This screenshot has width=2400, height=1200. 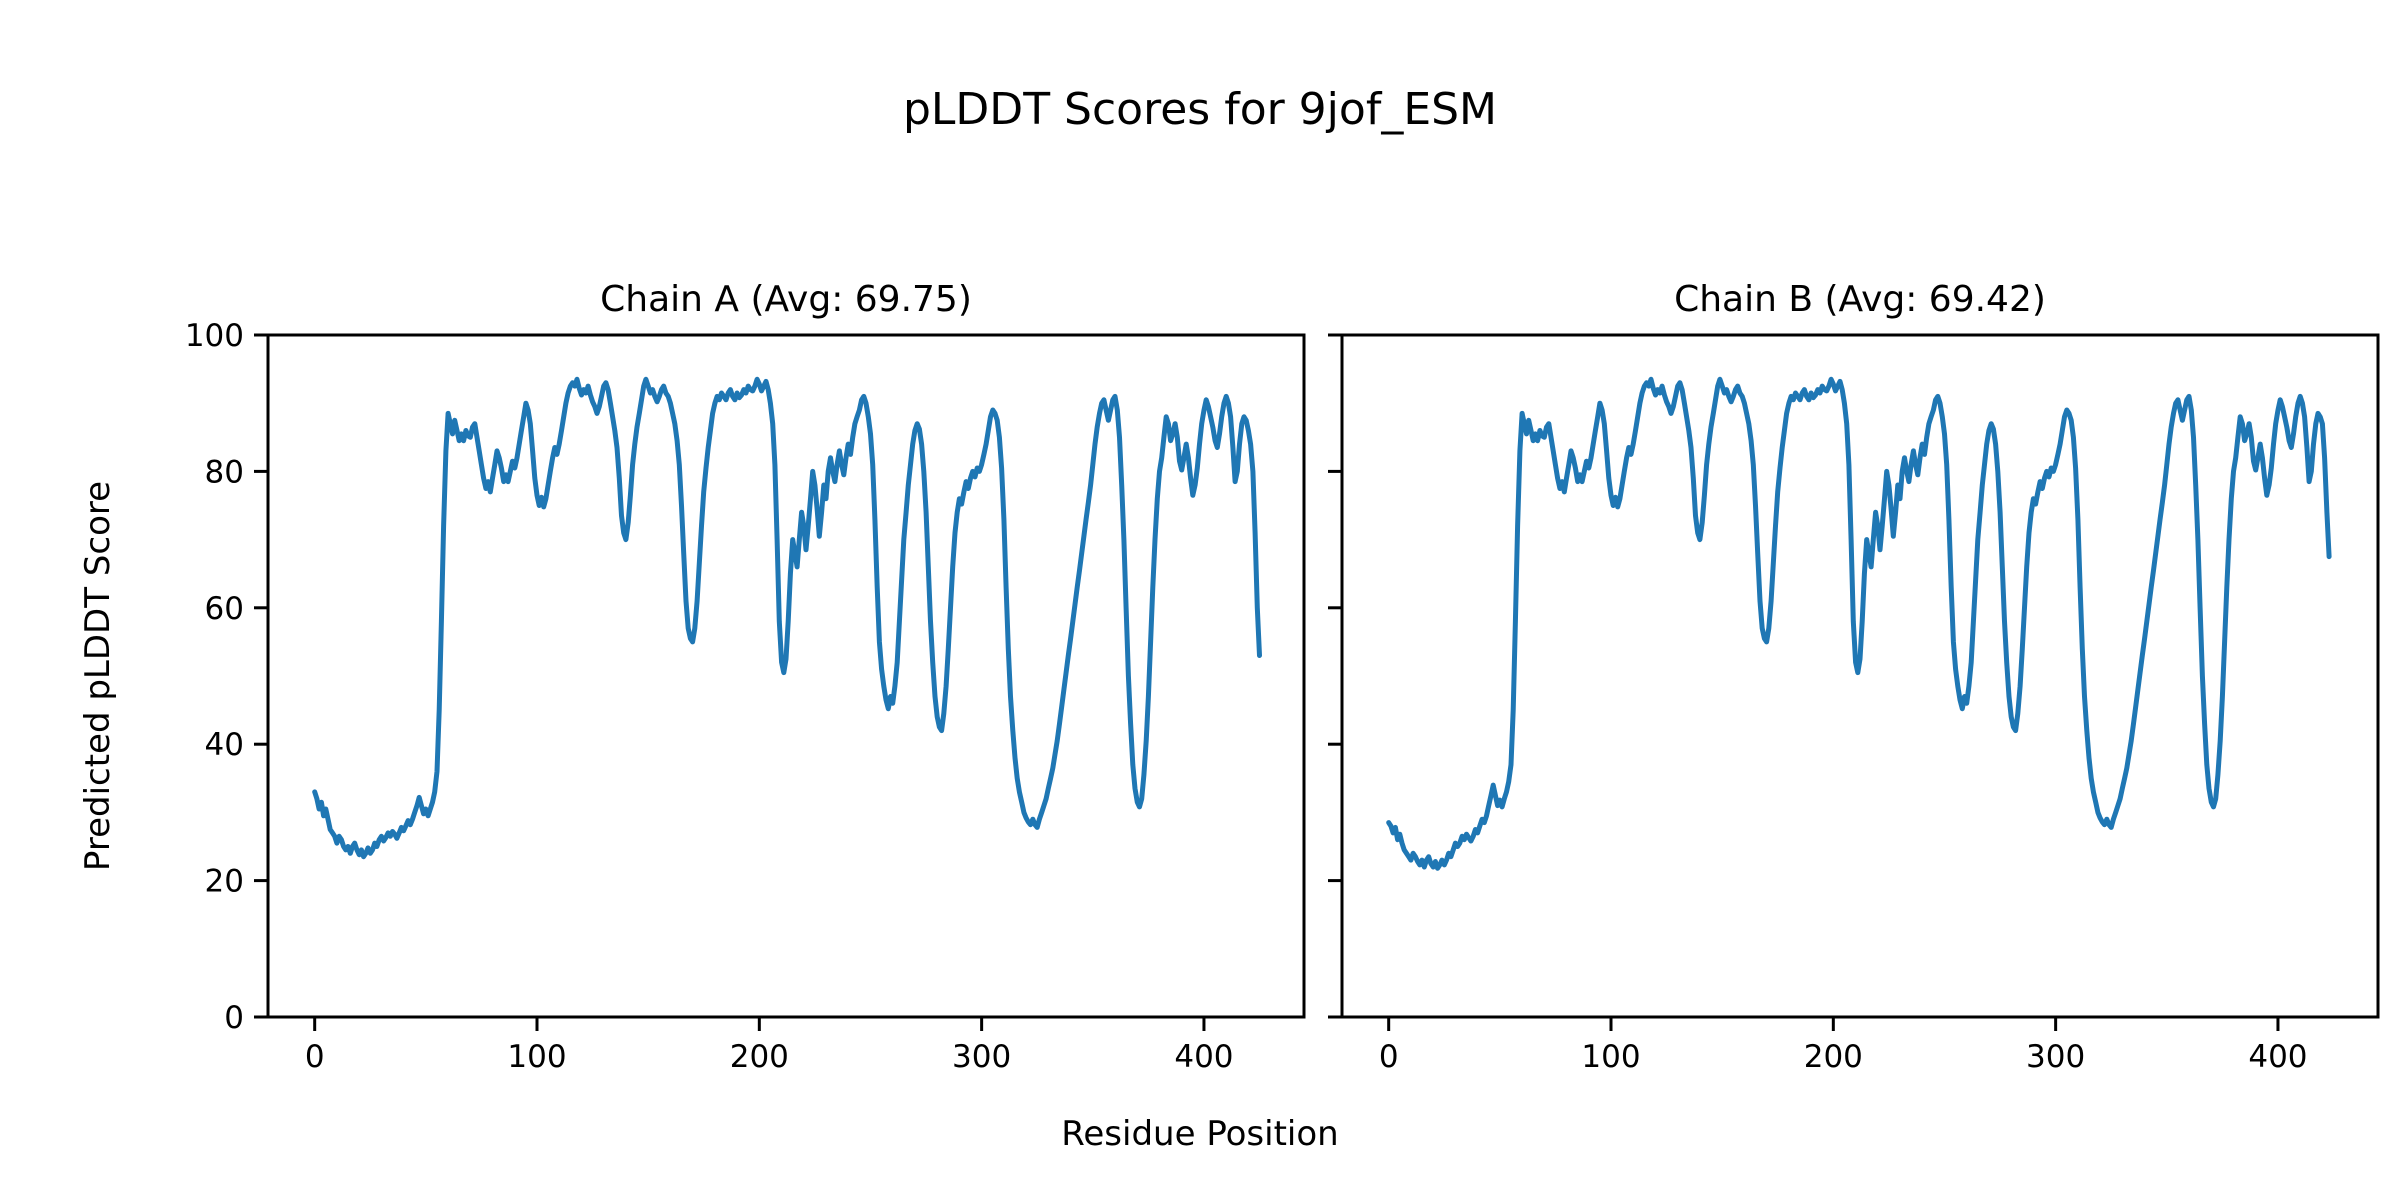 I want to click on y-tick-label: 60, so click(x=224, y=609).